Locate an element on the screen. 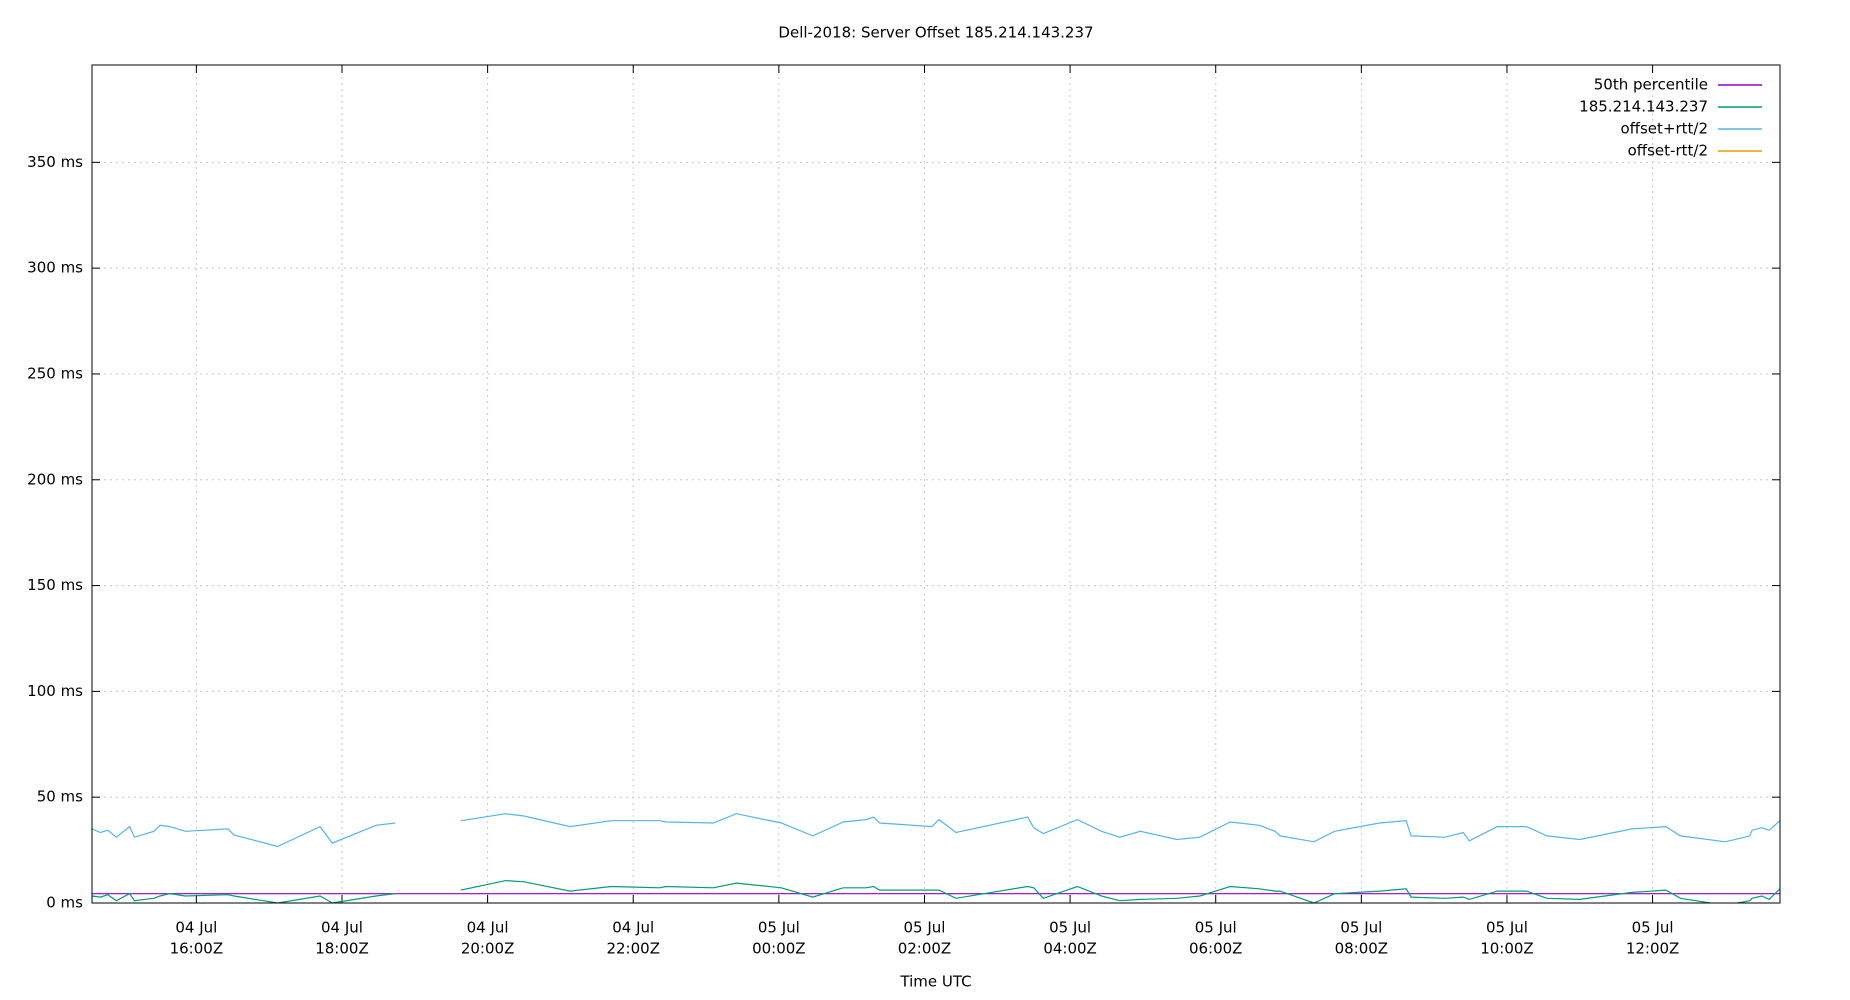 This screenshot has height=1000, width=1850. x-tick-label: 08:00Z is located at coordinates (1362, 949).